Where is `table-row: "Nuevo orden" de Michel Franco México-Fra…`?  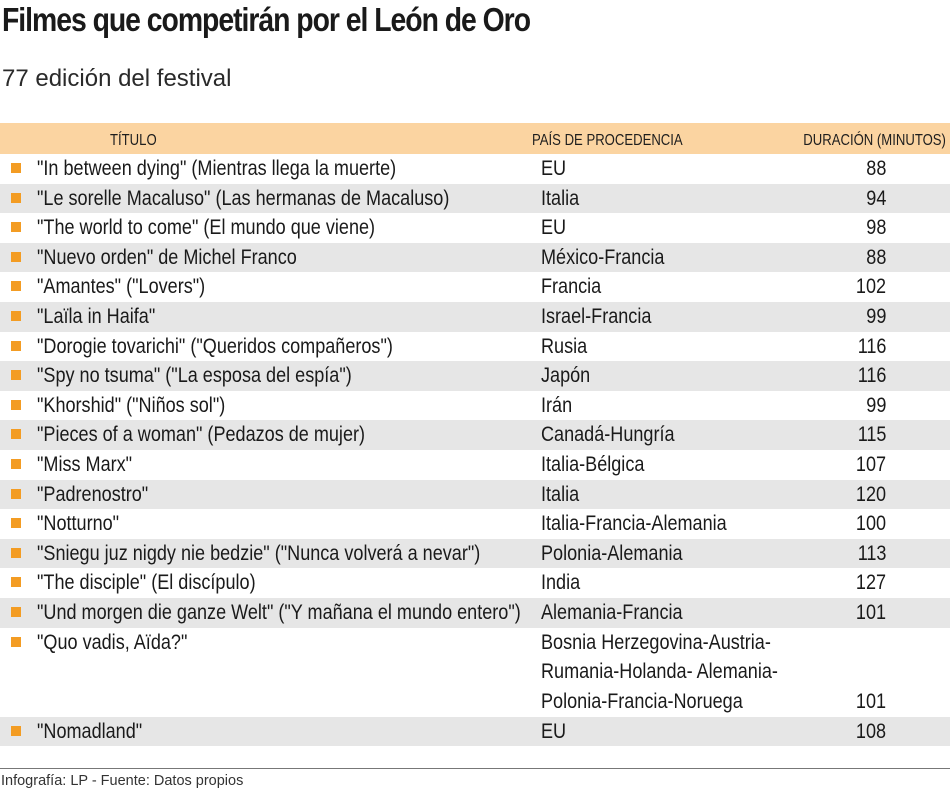
table-row: "Nuevo orden" de Michel Franco México-Fra… is located at coordinates (475, 257).